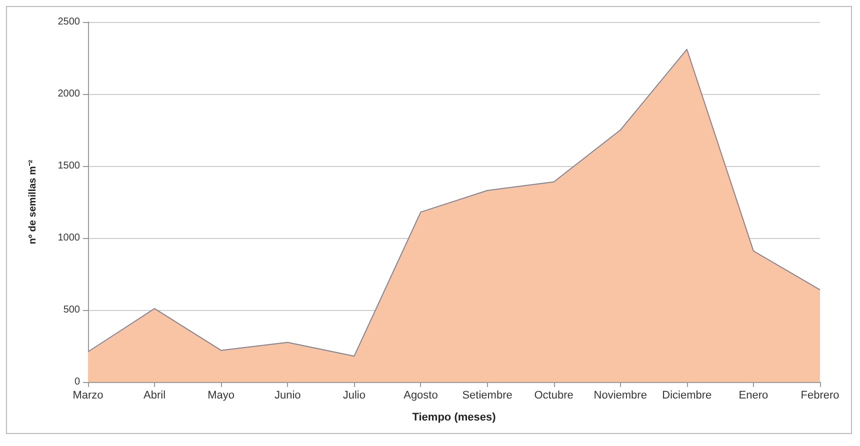  What do you see at coordinates (820, 396) in the screenshot?
I see `x-tick-label: Febrero` at bounding box center [820, 396].